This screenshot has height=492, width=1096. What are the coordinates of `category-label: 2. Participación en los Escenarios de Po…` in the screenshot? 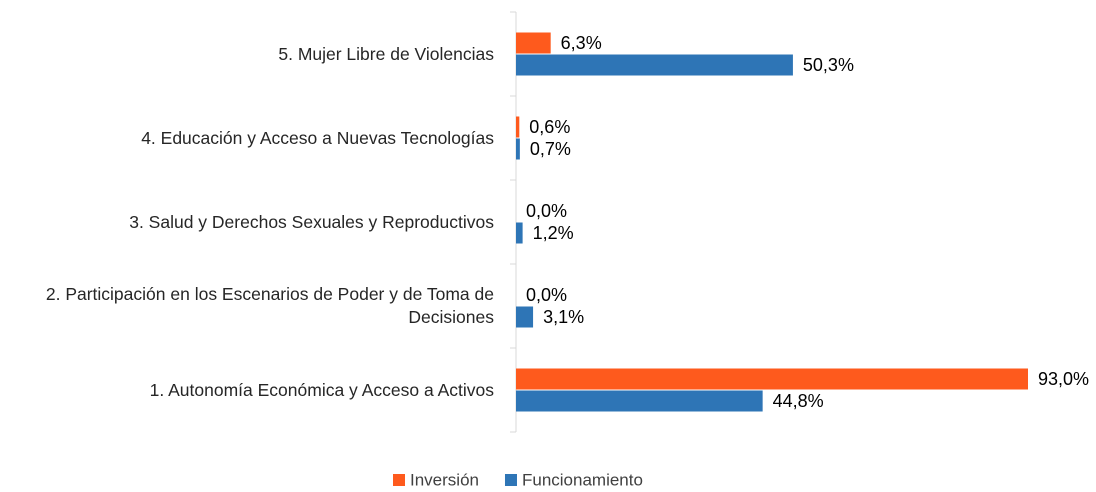 It's located at (269, 305).